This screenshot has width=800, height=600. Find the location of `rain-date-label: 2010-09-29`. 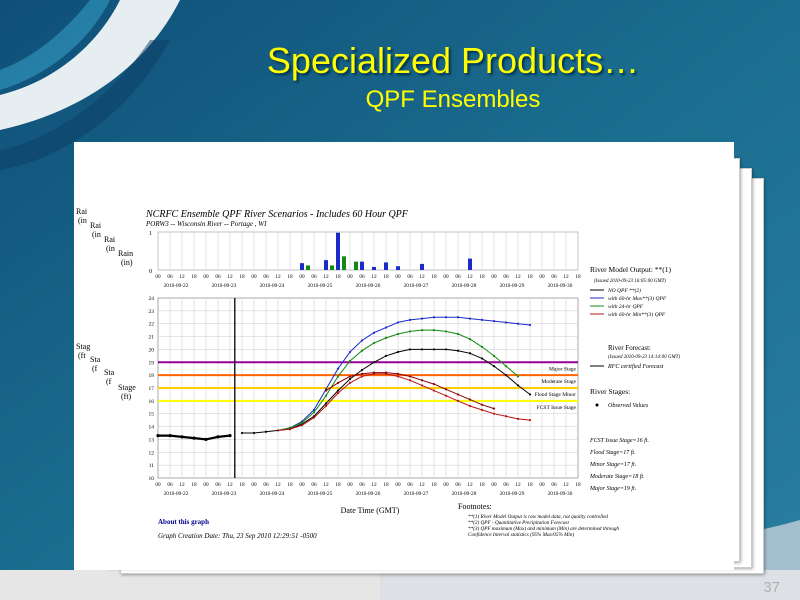

rain-date-label: 2010-09-29 is located at coordinates (512, 286).